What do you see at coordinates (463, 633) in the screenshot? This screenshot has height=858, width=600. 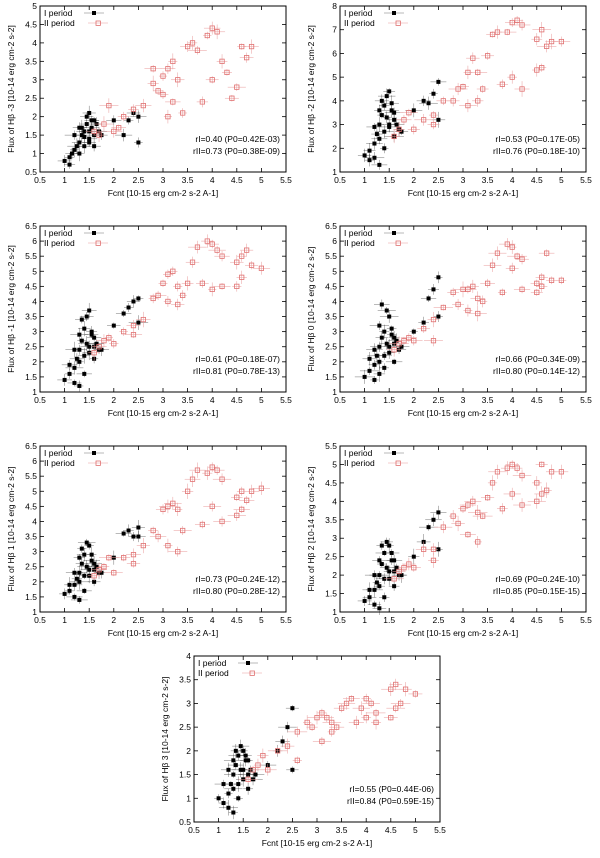 I see `x-axis-label: Fcnt [10-15 erg cm-2 s-2 A-1]` at bounding box center [463, 633].